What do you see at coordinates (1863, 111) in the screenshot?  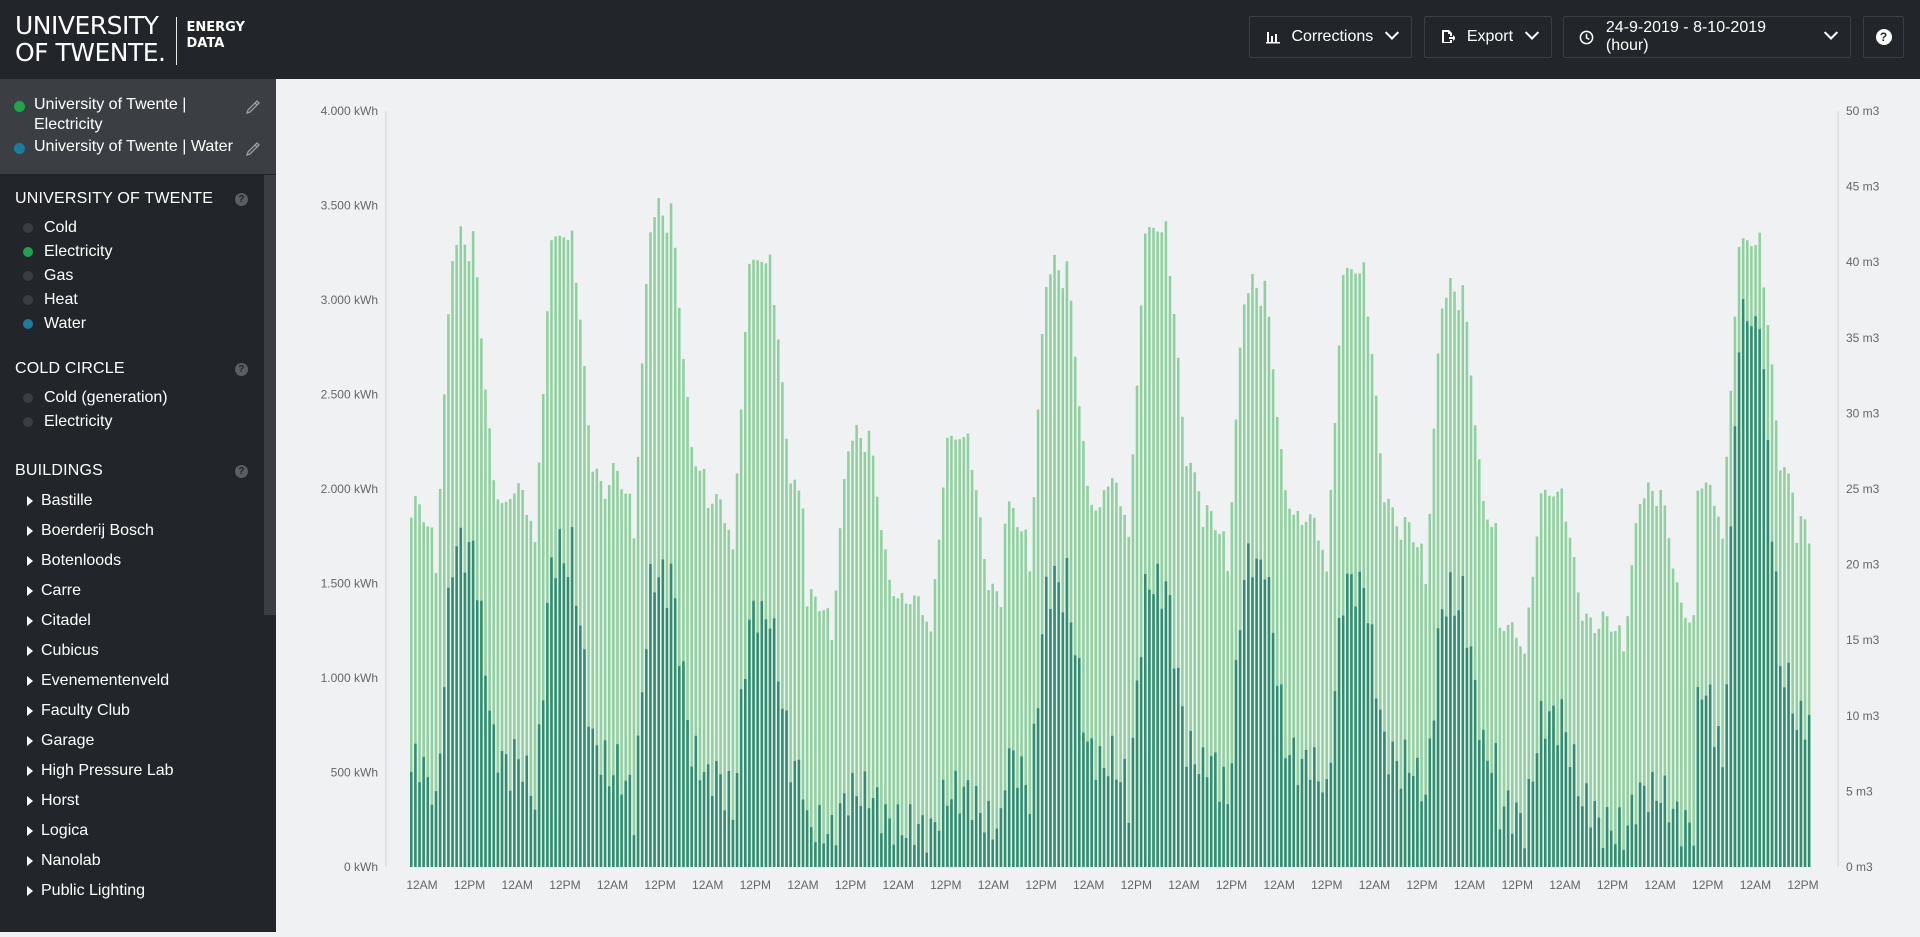 I see `right-tick-label: 50 m3` at bounding box center [1863, 111].